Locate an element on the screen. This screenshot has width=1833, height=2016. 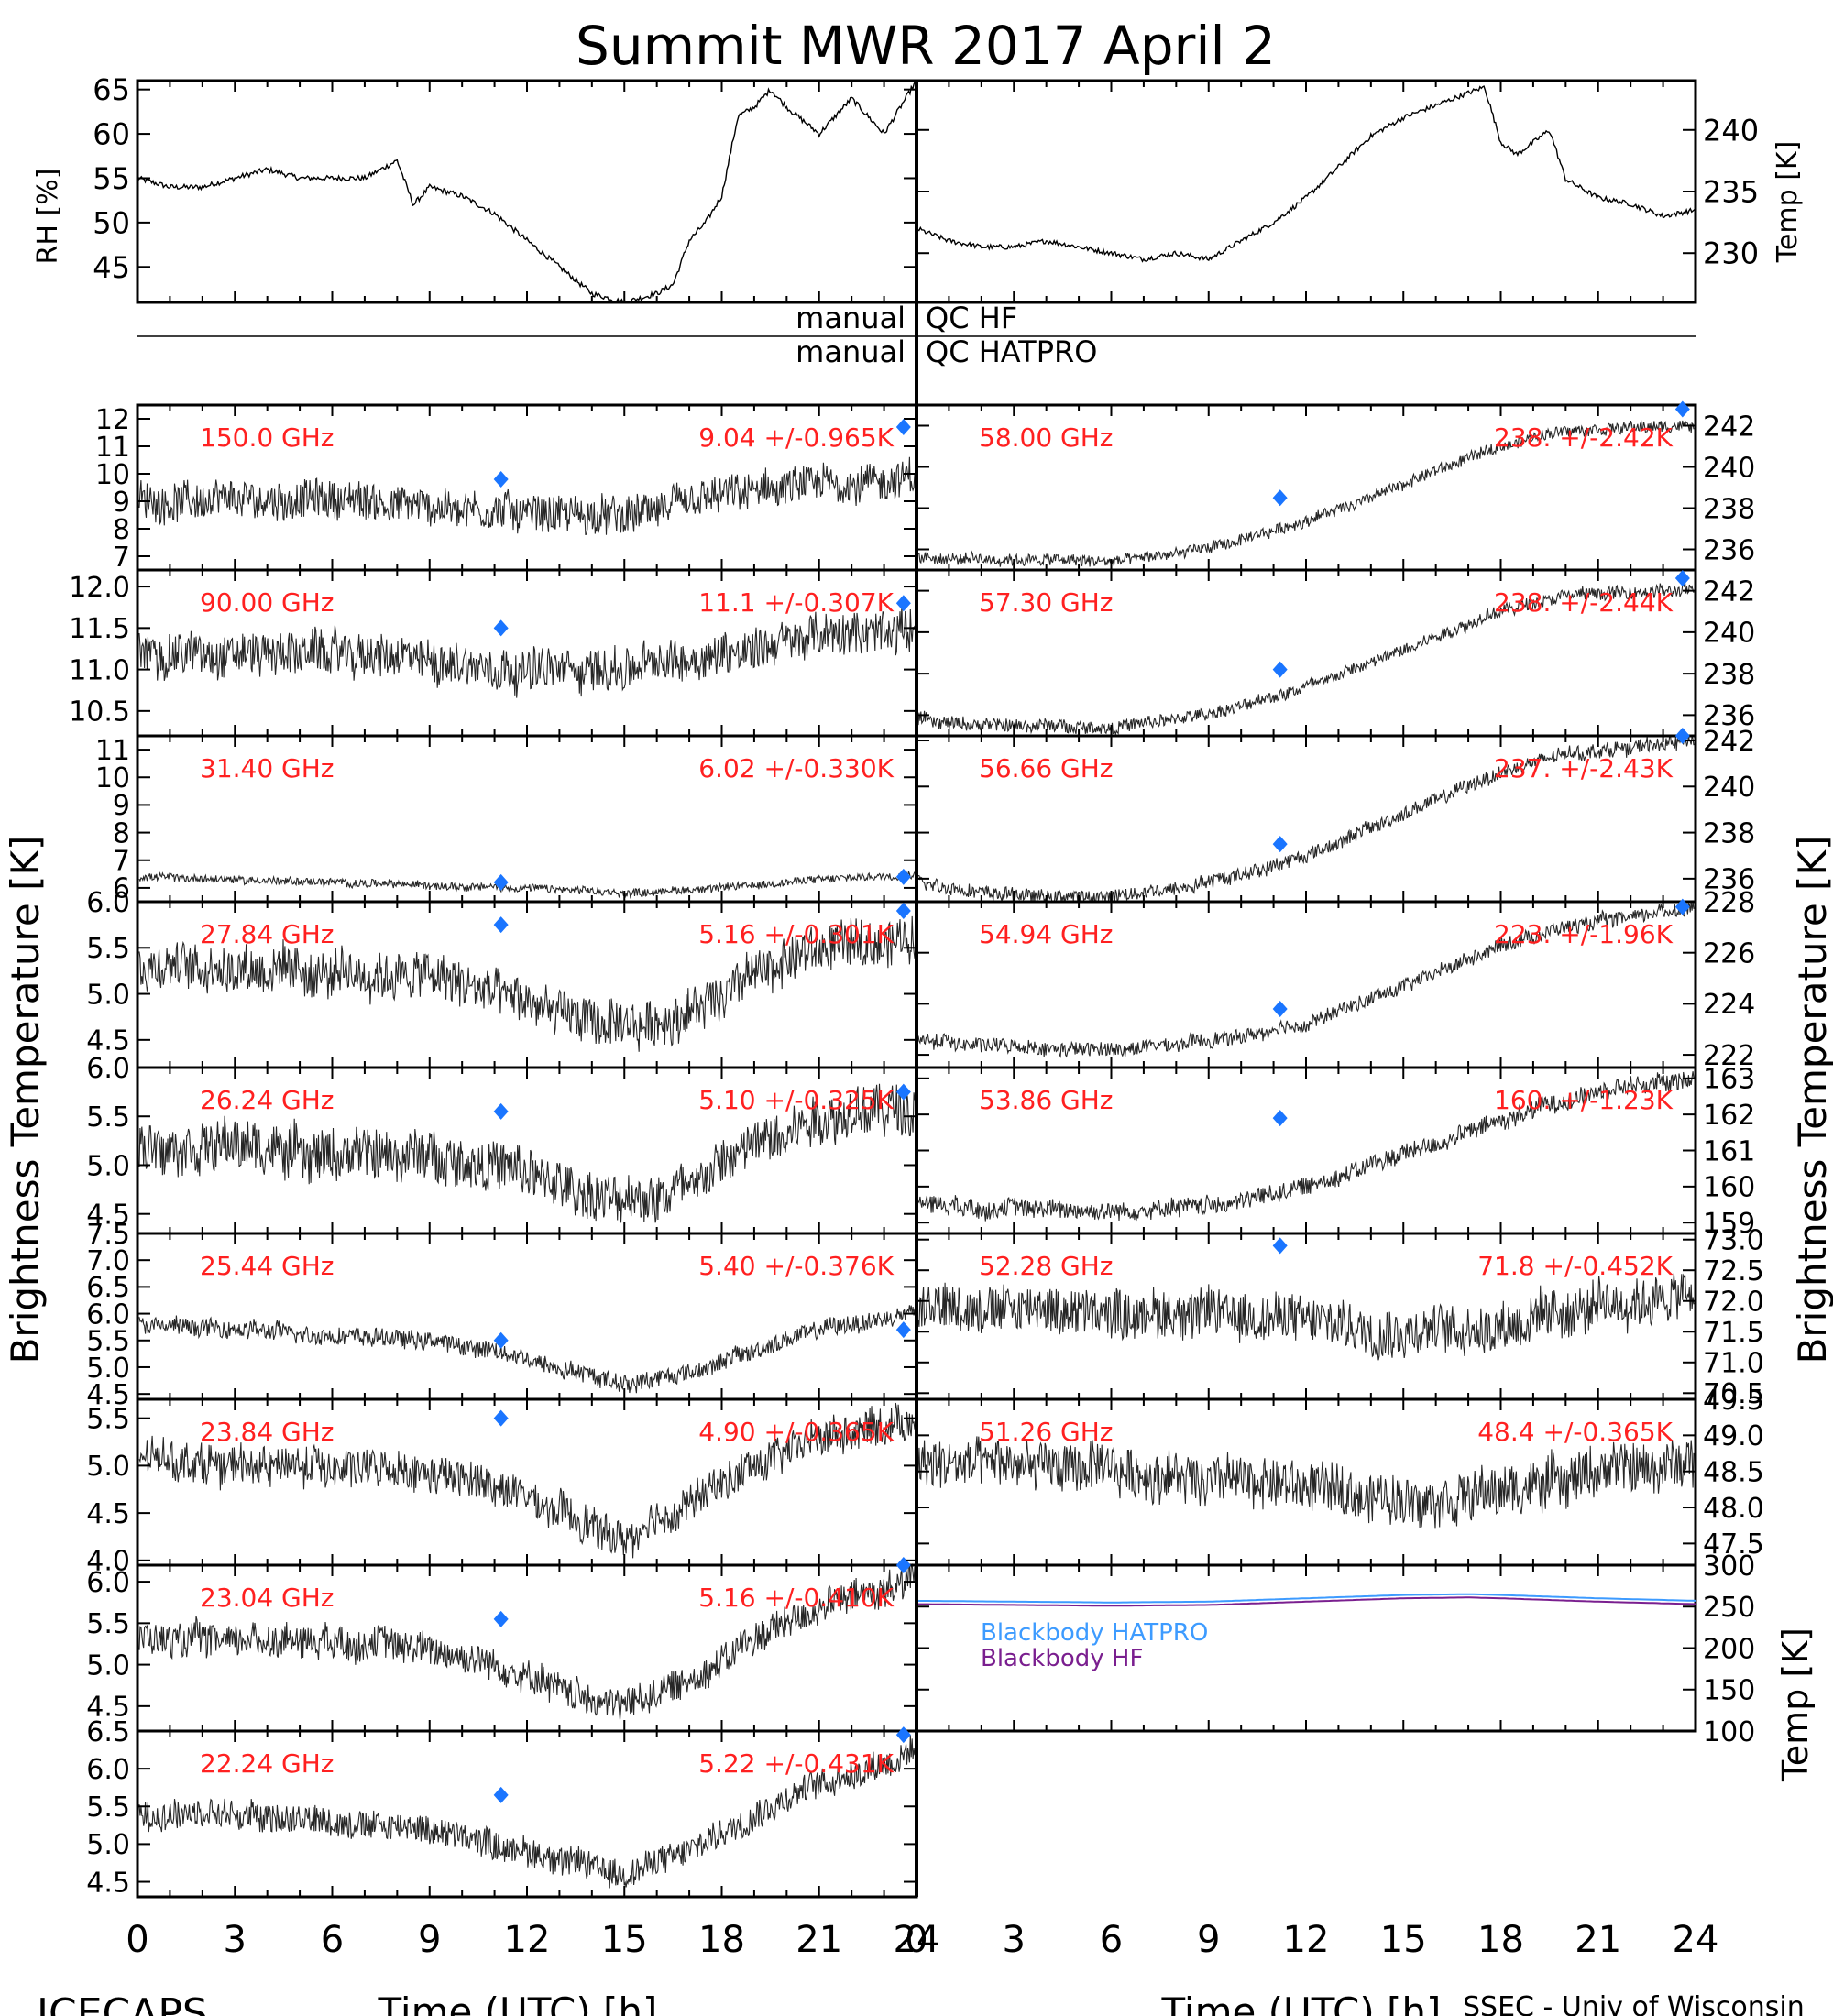
time-axis-label-right: Time (UTC) [h] is located at coordinates (1301, 2002).